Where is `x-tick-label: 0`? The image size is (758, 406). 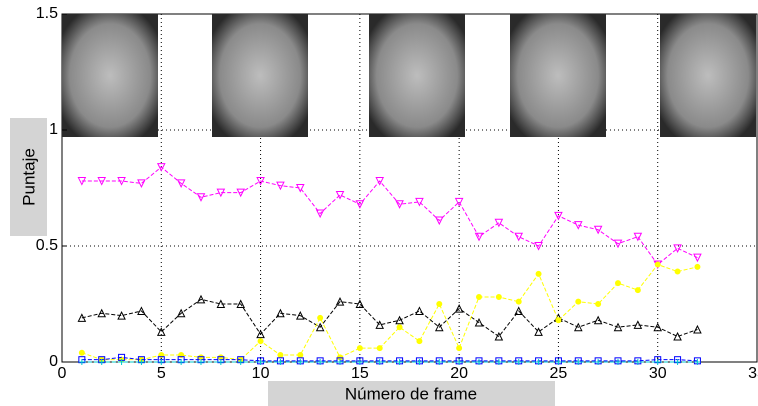 x-tick-label: 0 is located at coordinates (62, 373).